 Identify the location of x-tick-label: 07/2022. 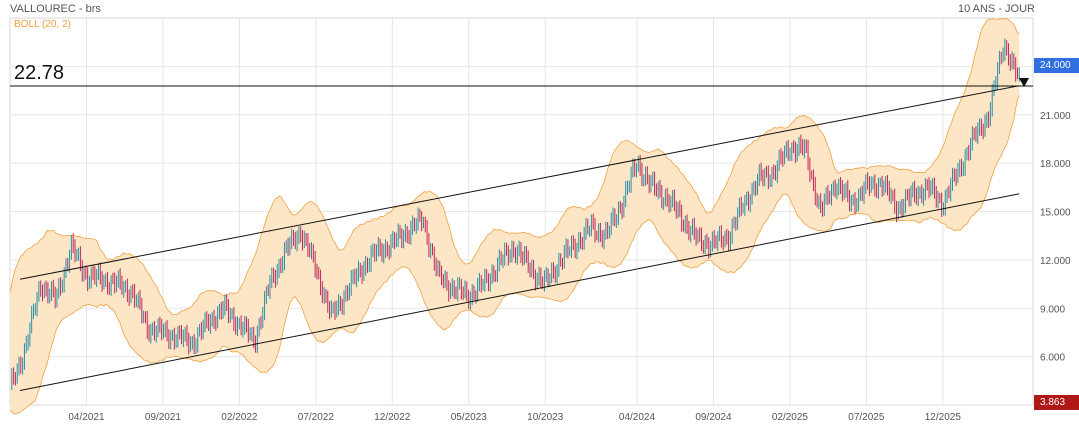
(316, 417).